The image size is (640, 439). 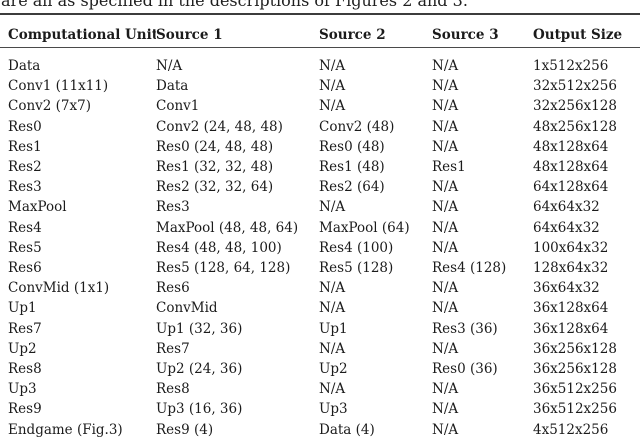 I want to click on table-cell: Res2 (64), so click(x=352, y=187).